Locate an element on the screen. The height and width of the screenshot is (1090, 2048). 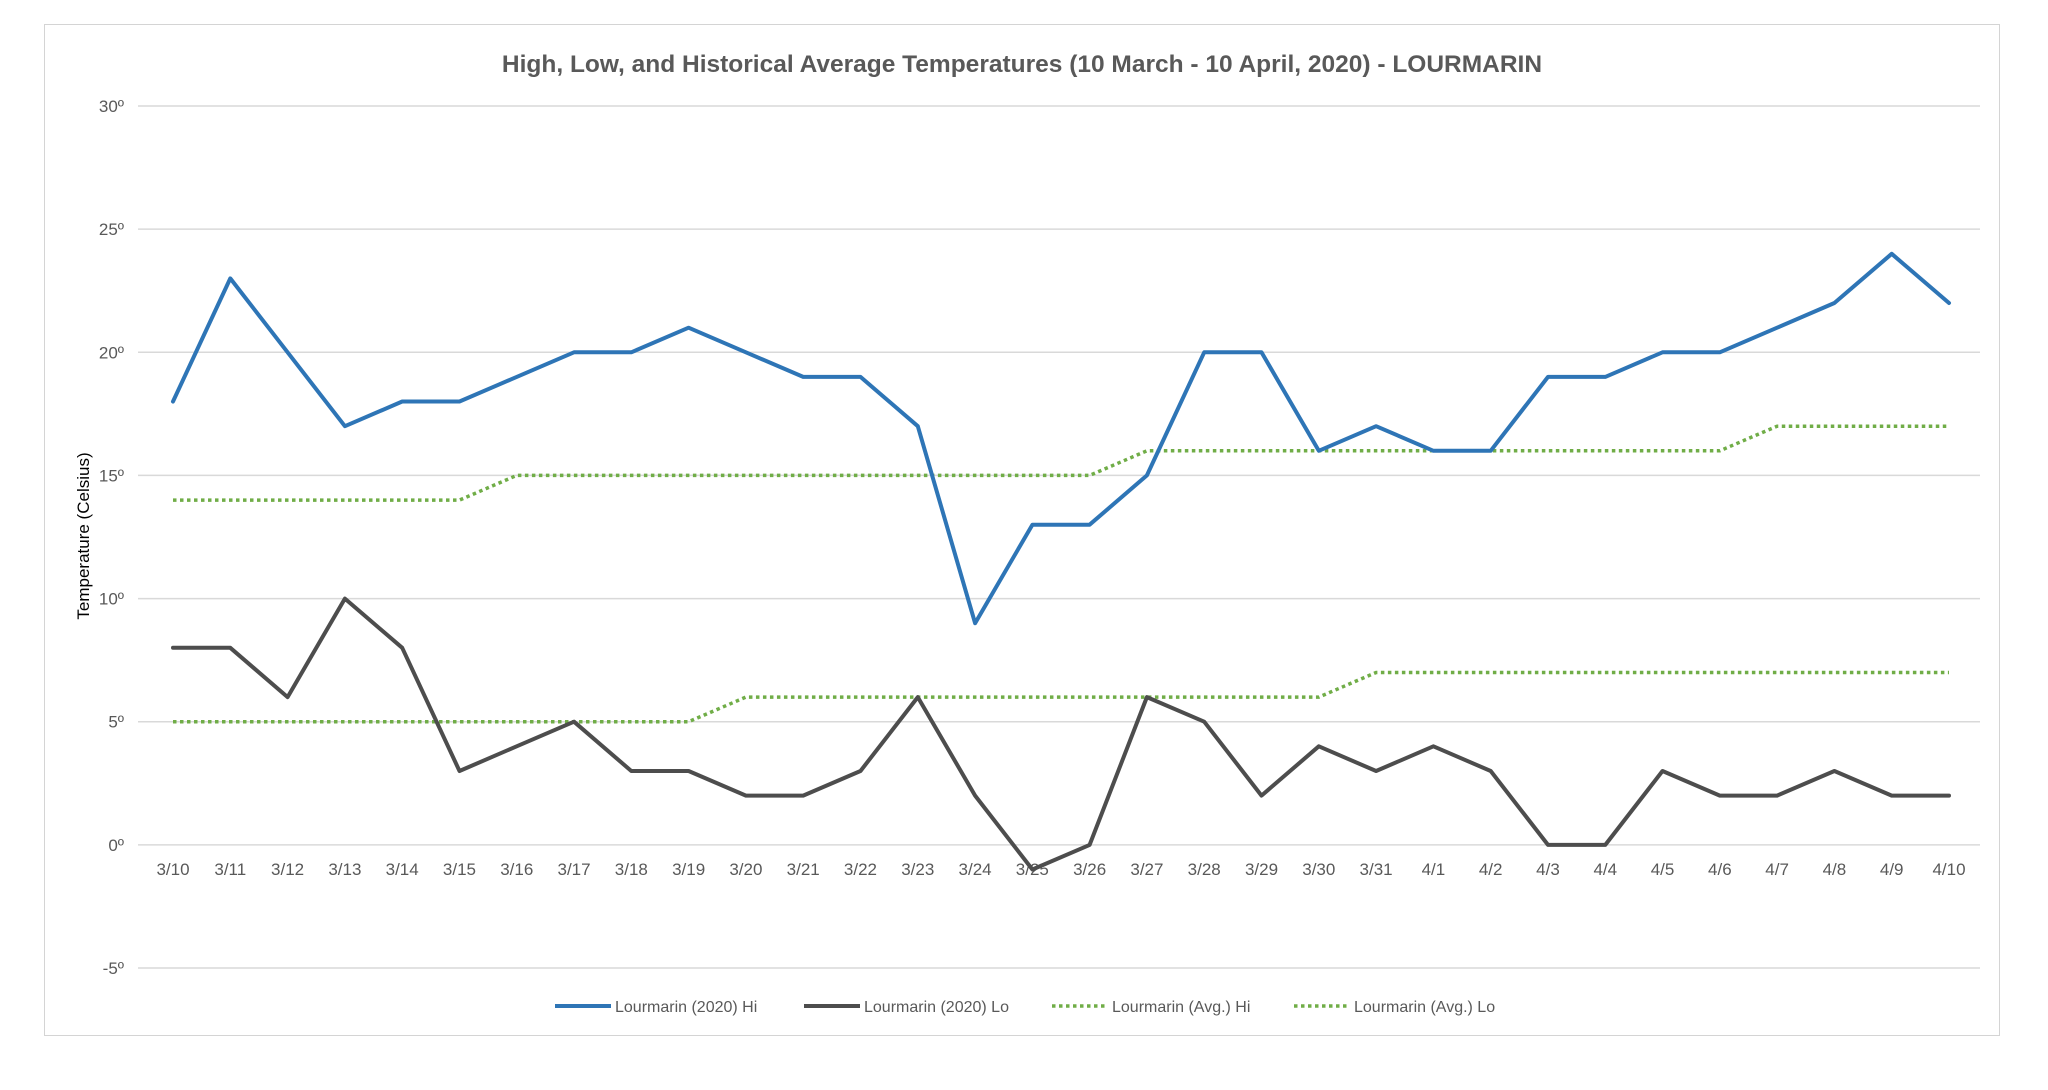
legend-label: Lourmarin (Avg.) Hi is located at coordinates (1181, 1007).